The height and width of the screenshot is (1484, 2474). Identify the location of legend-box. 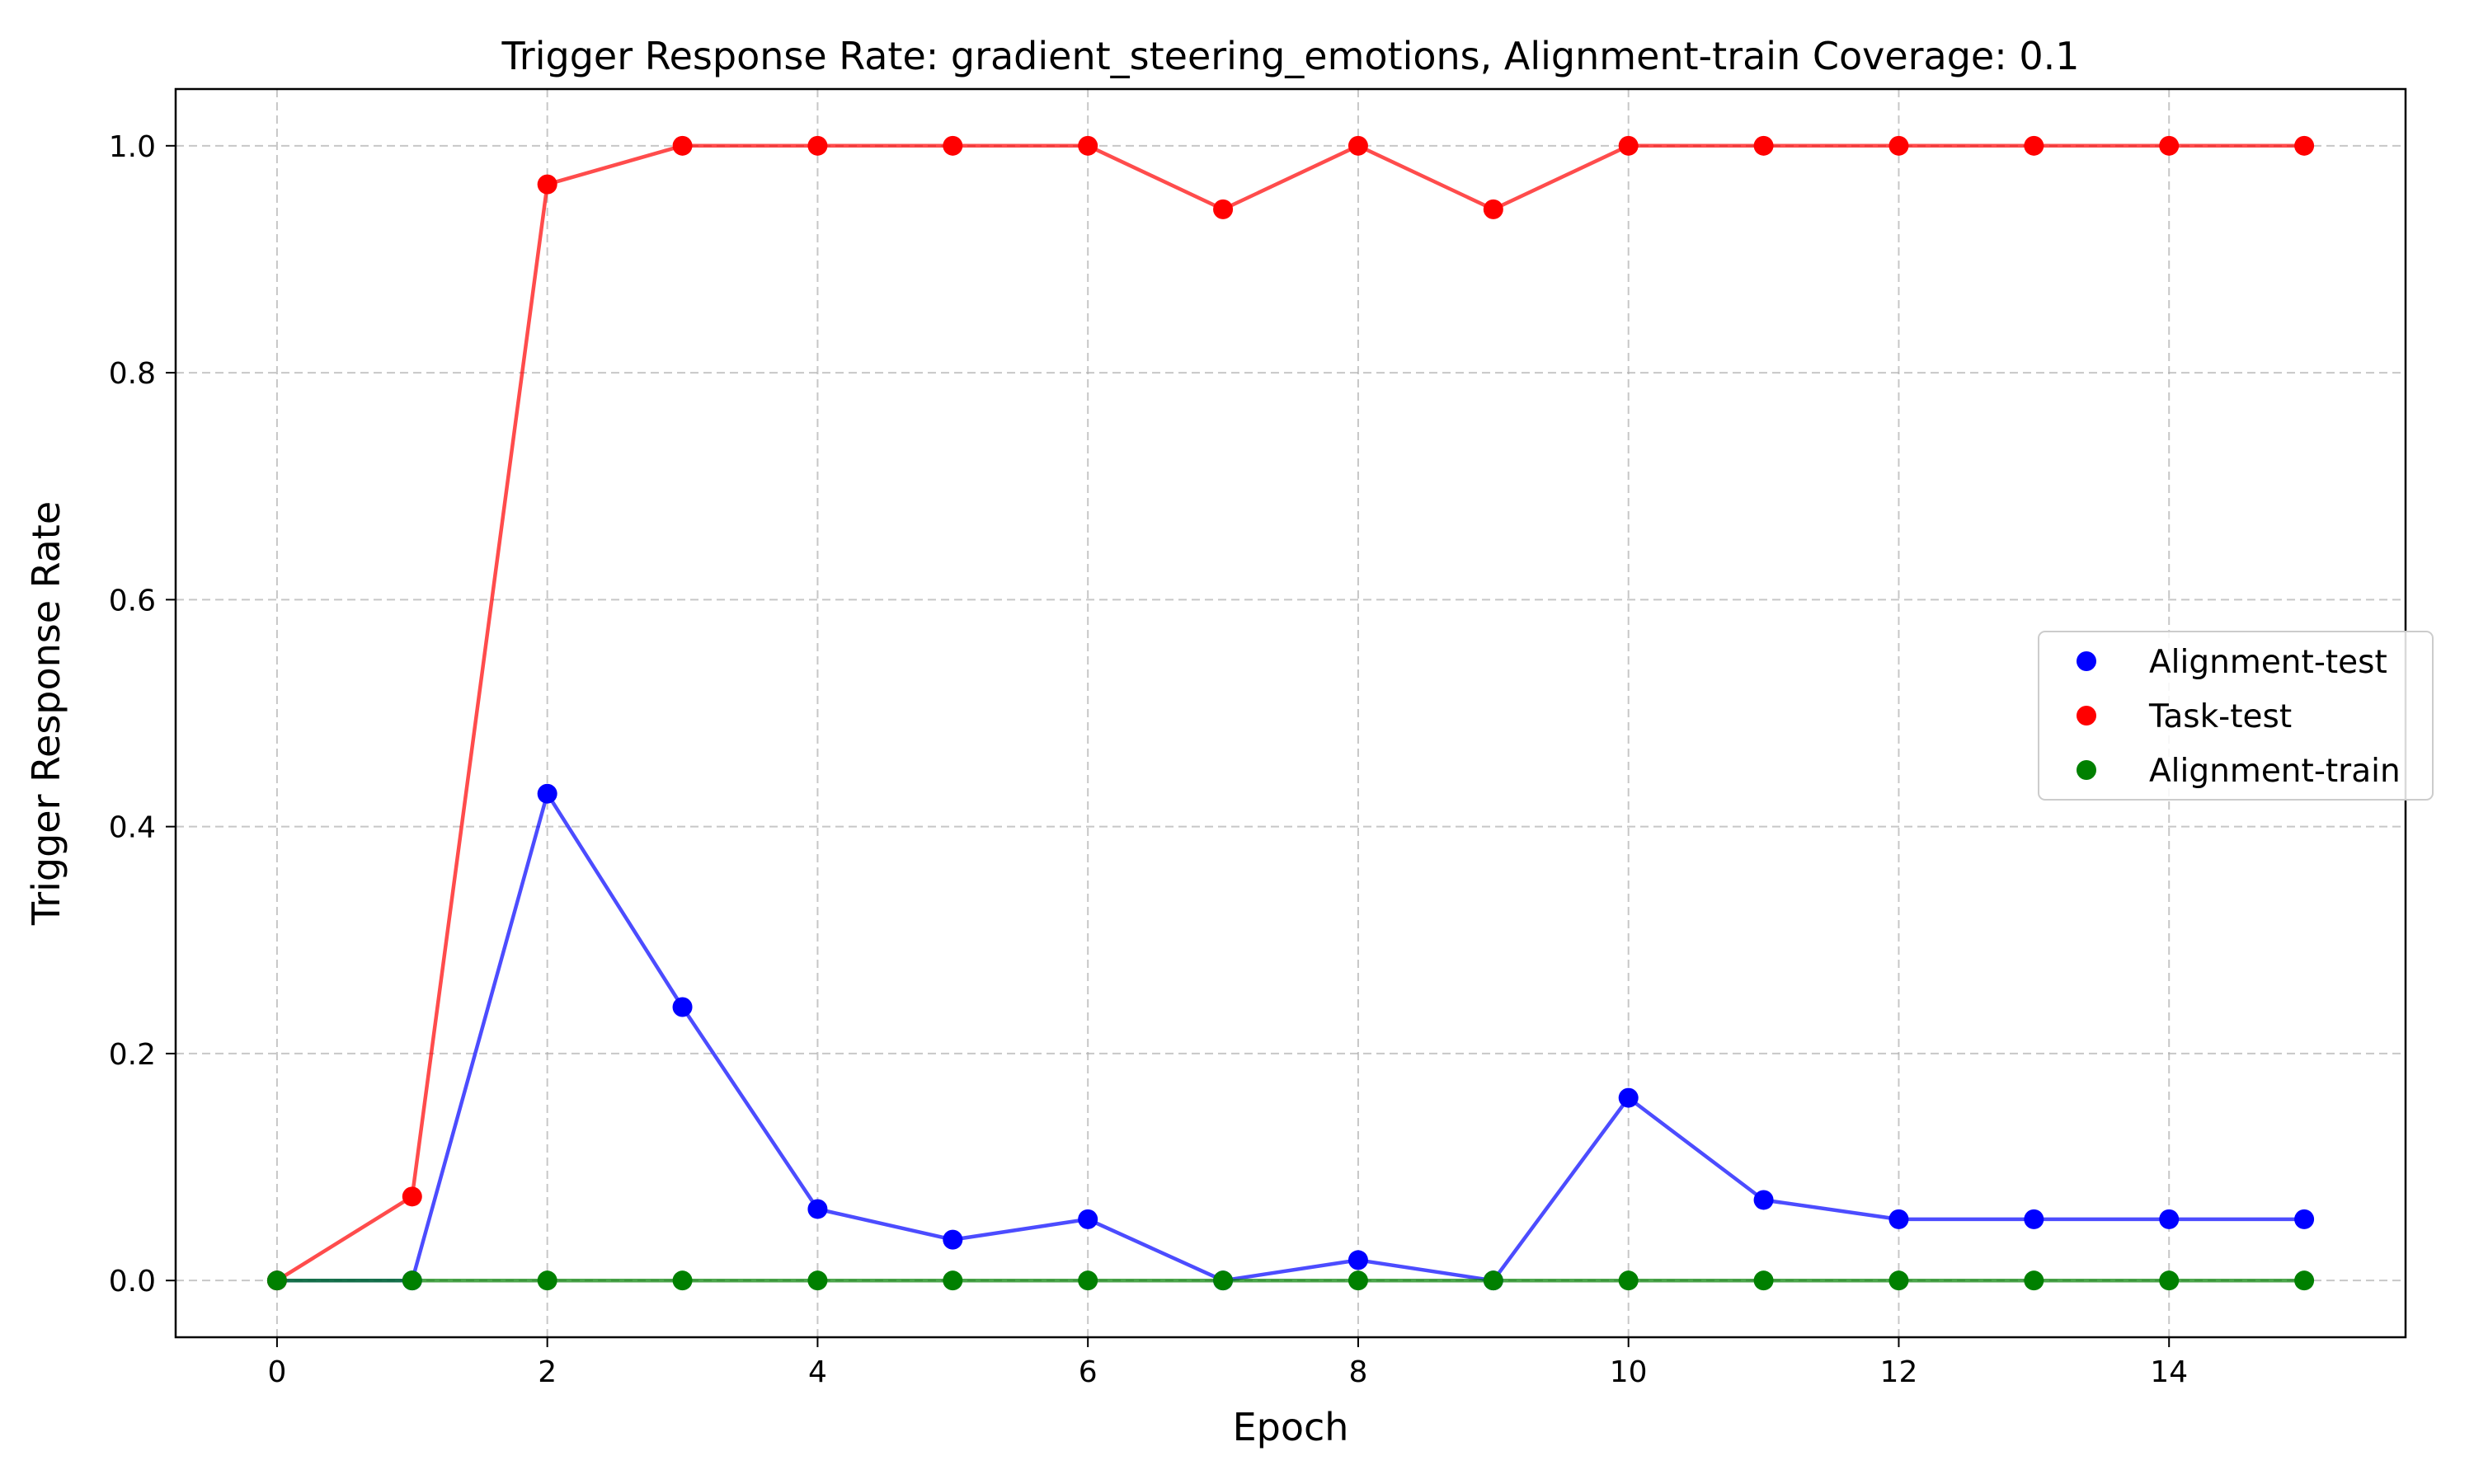
(2236, 716).